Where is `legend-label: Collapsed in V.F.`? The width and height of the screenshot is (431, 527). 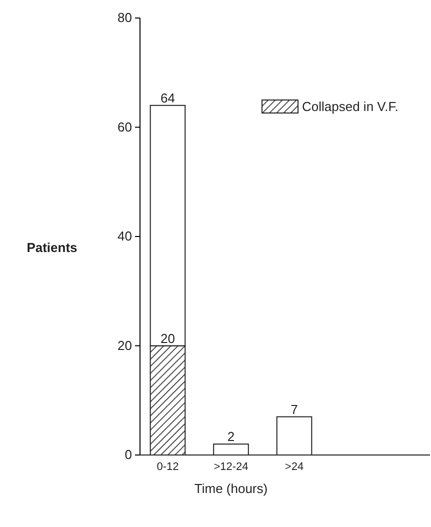
legend-label: Collapsed in V.F. is located at coordinates (350, 106).